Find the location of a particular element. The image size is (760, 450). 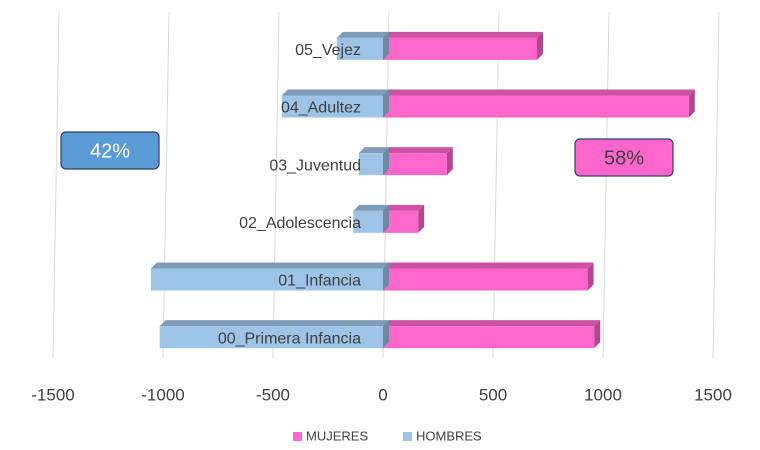

x-tick-label: -1000 is located at coordinates (162, 394).